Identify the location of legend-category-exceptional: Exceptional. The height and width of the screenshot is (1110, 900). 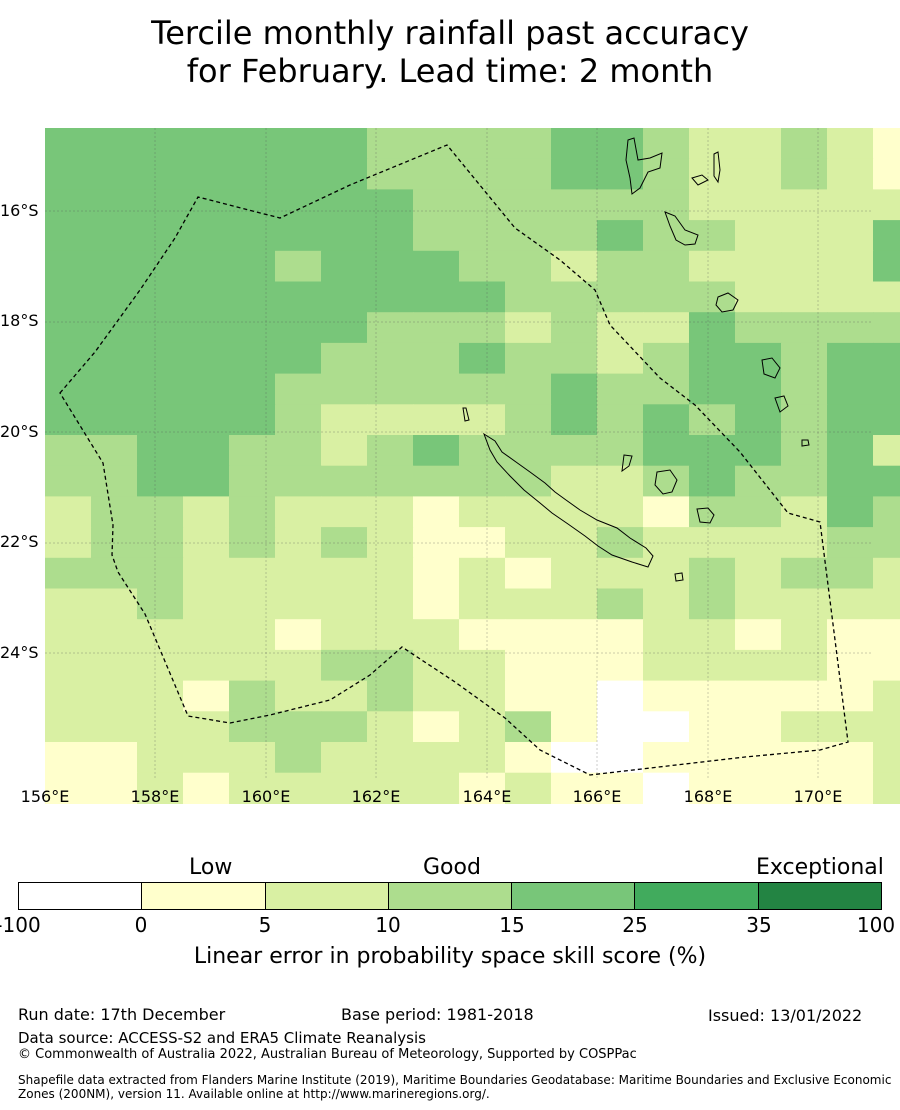
(820, 867).